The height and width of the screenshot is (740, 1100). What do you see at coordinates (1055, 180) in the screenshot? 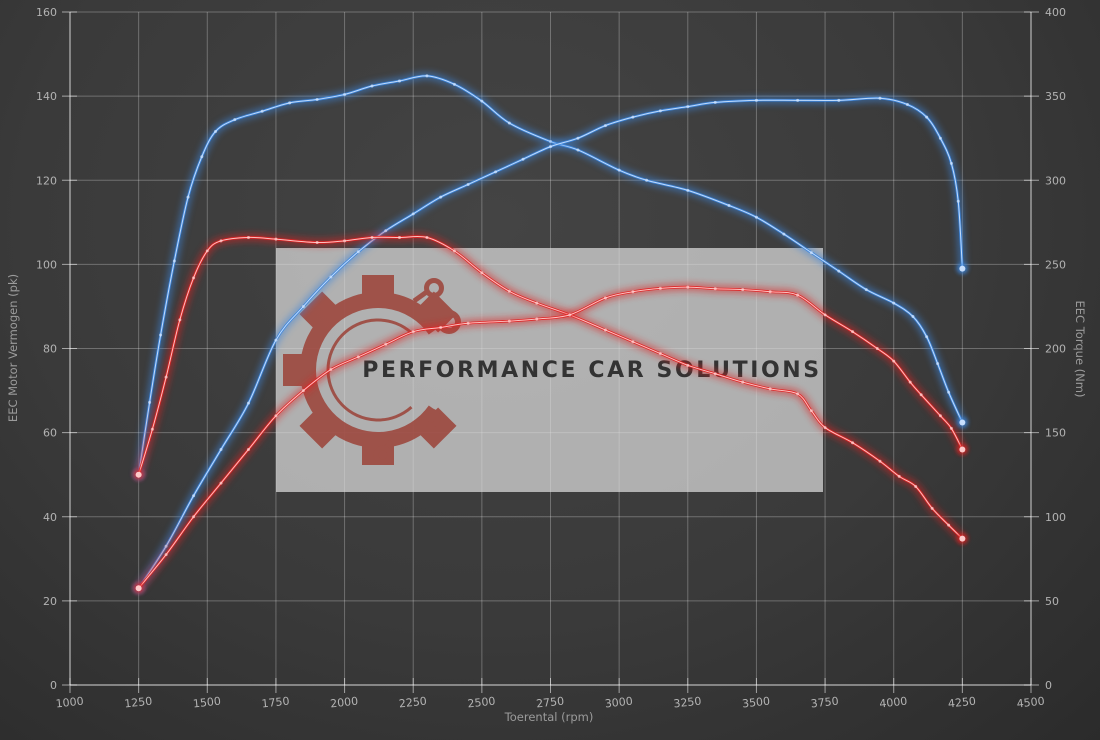
I see `y-right-tick-label: 300` at bounding box center [1055, 180].